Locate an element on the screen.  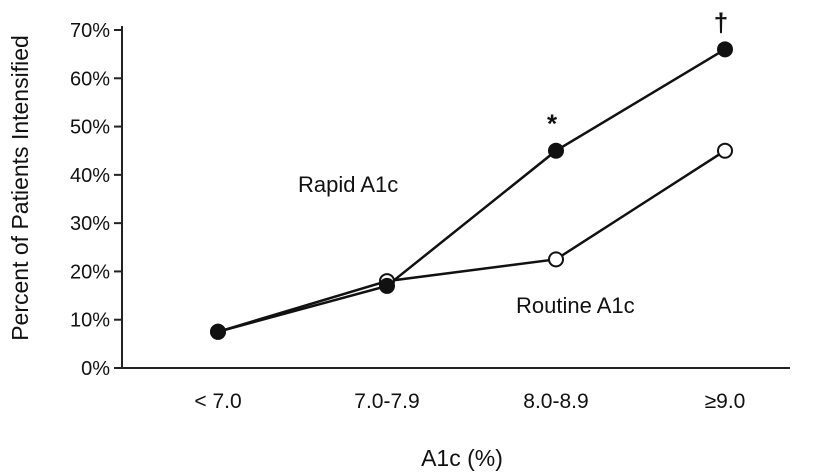
series-label-rapid: Rapid A1c is located at coordinates (348, 184).